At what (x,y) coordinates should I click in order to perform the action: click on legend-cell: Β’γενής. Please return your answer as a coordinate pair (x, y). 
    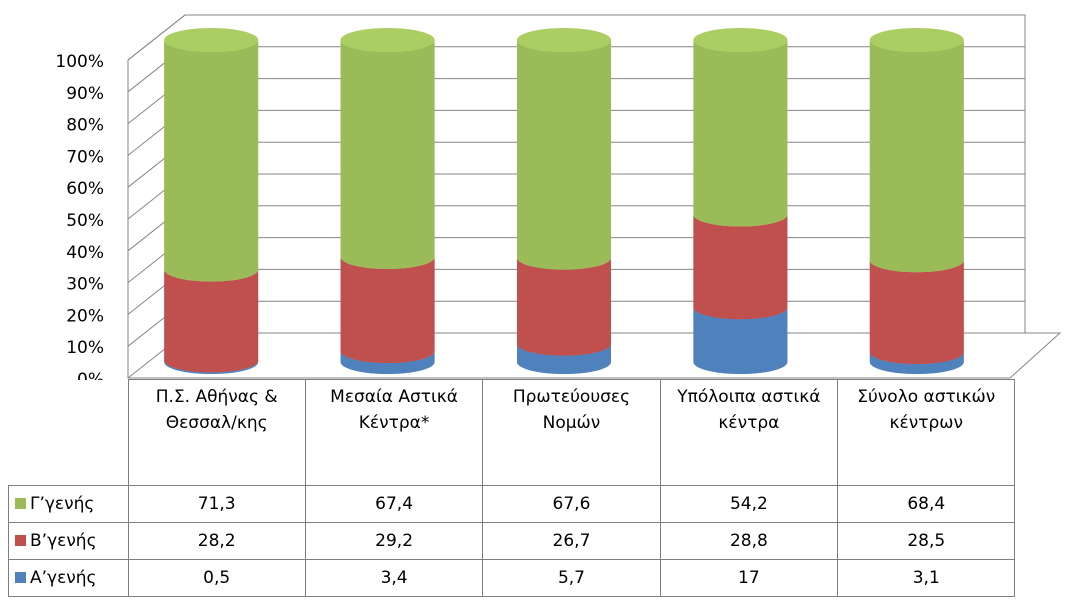
    Looking at the image, I should click on (68, 541).